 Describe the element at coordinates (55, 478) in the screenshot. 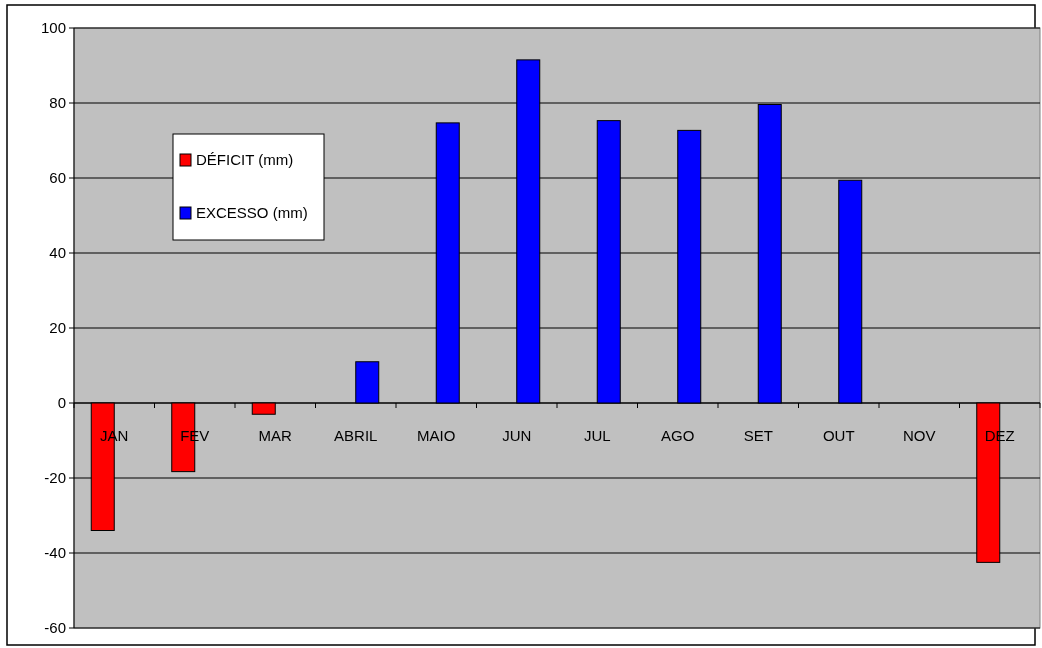

I see `y-tick-label: -20` at that location.